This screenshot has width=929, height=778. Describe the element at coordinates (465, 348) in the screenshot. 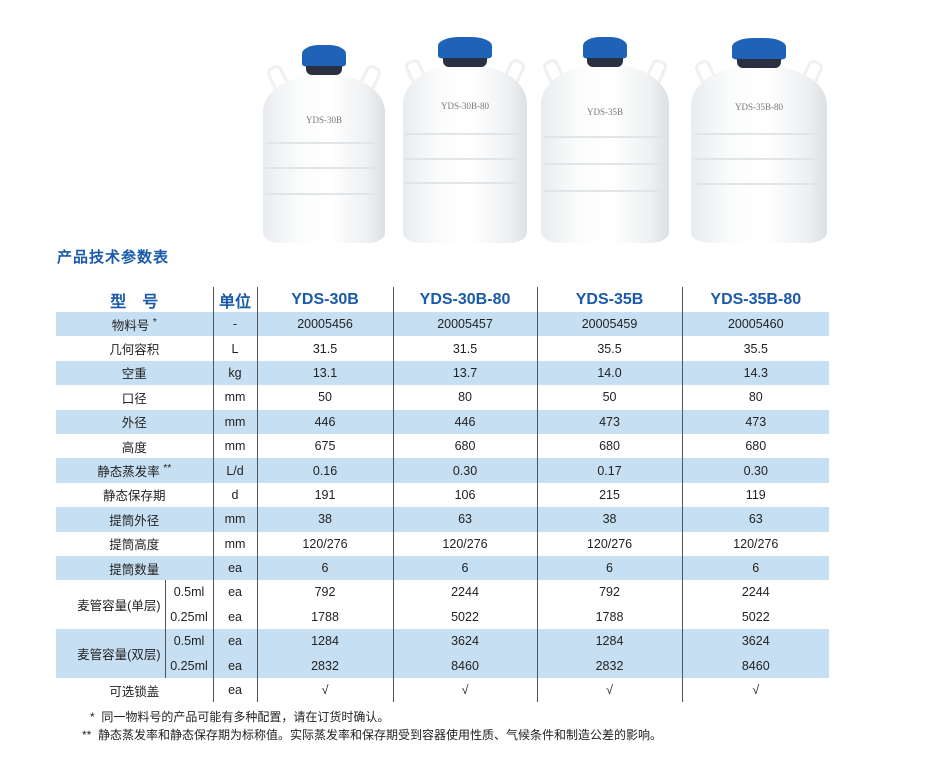

I see `value-cell: 31.5` at that location.